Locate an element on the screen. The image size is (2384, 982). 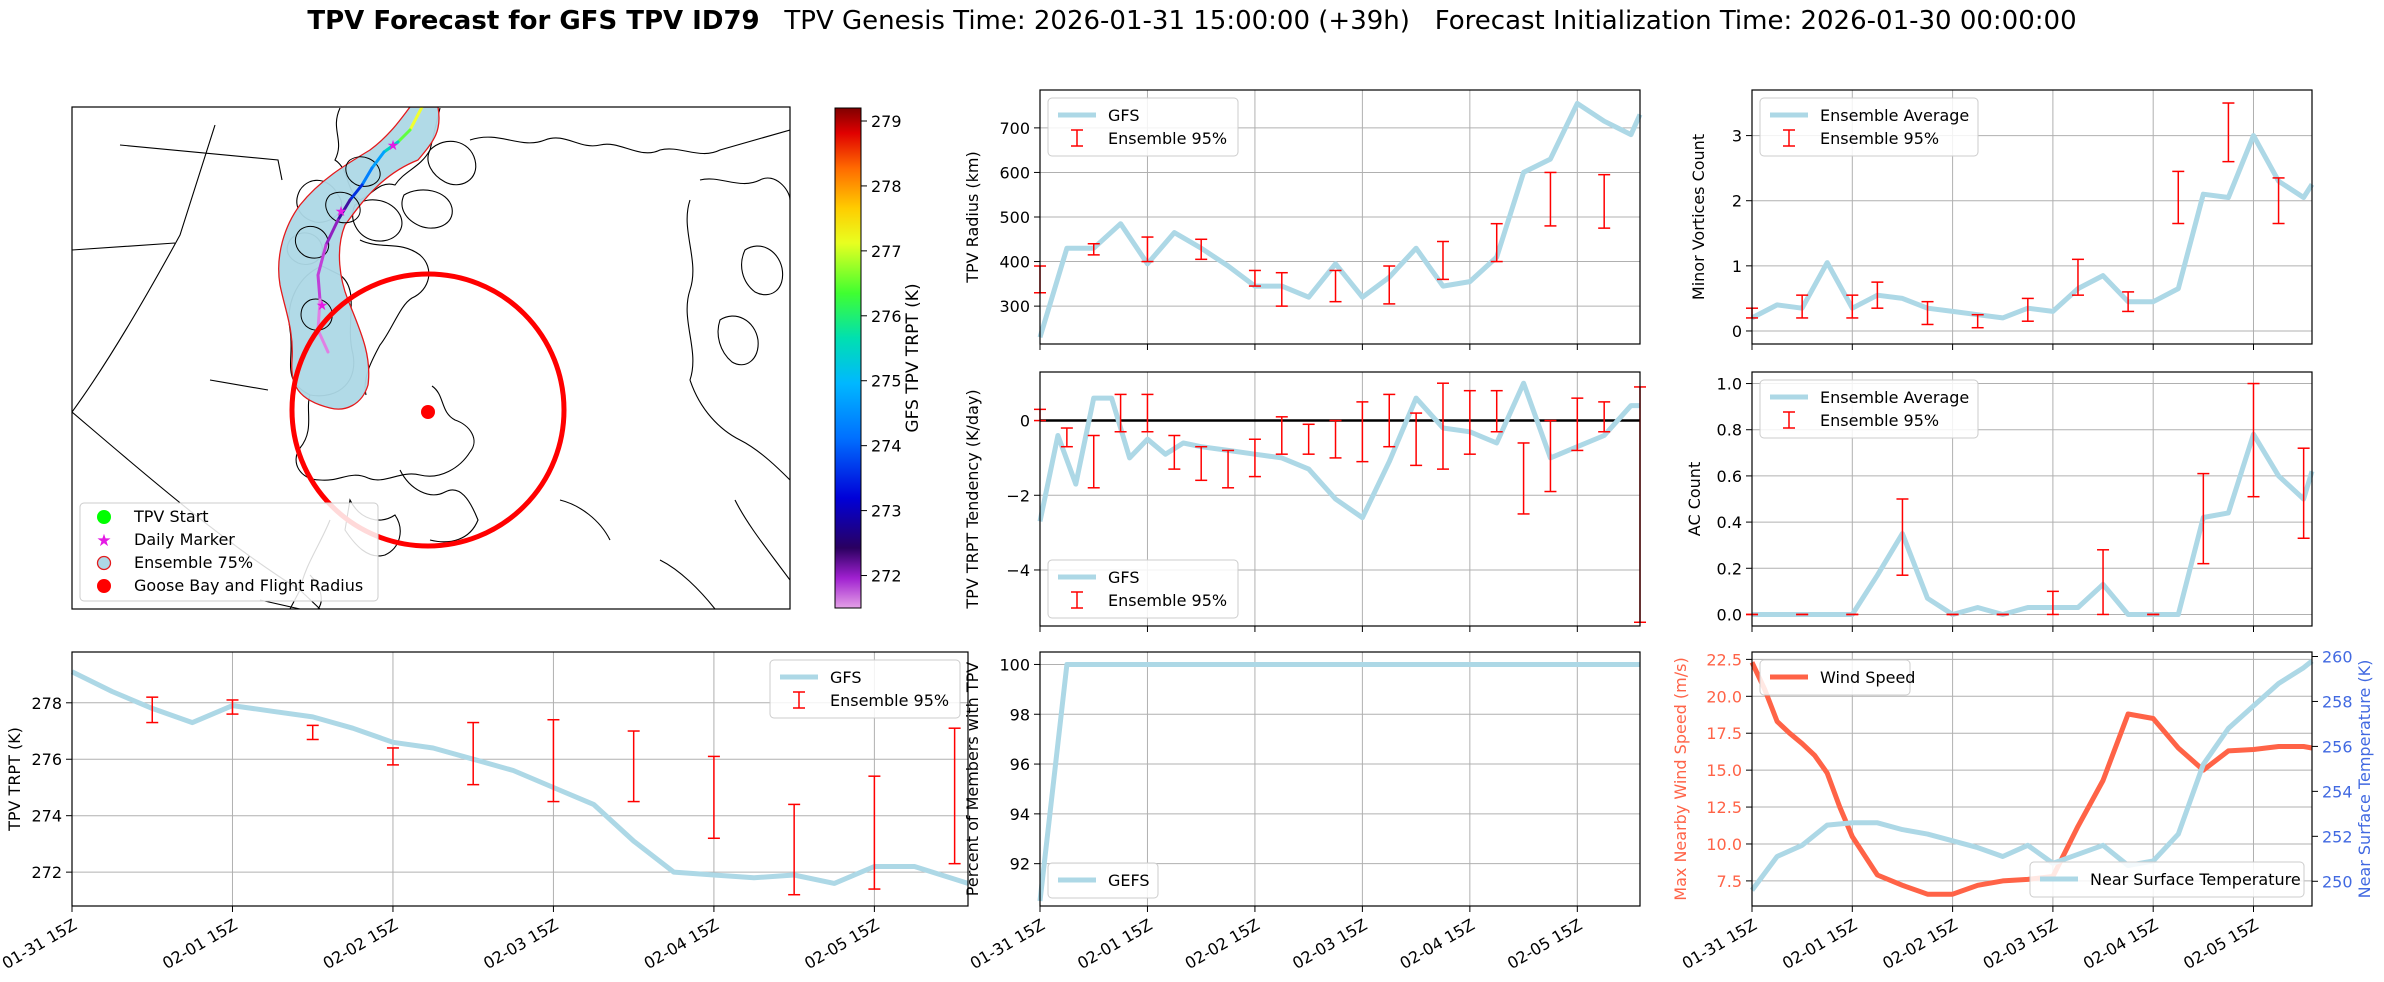
y-axis-label: TPV Radius (km) is located at coordinates (972, 217).